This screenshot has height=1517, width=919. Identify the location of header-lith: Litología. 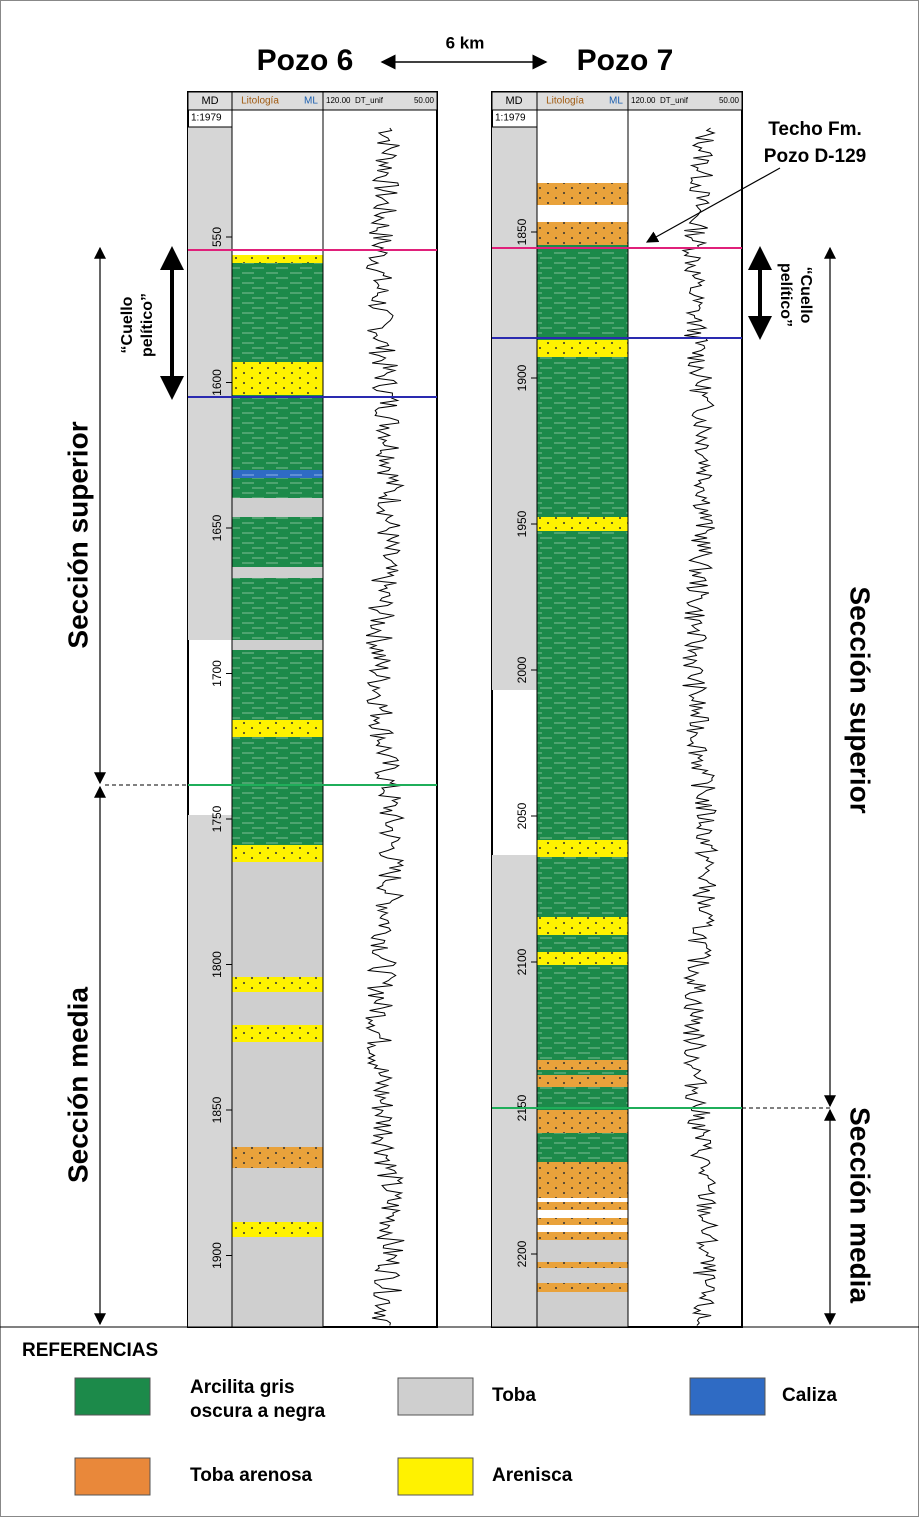
(565, 101).